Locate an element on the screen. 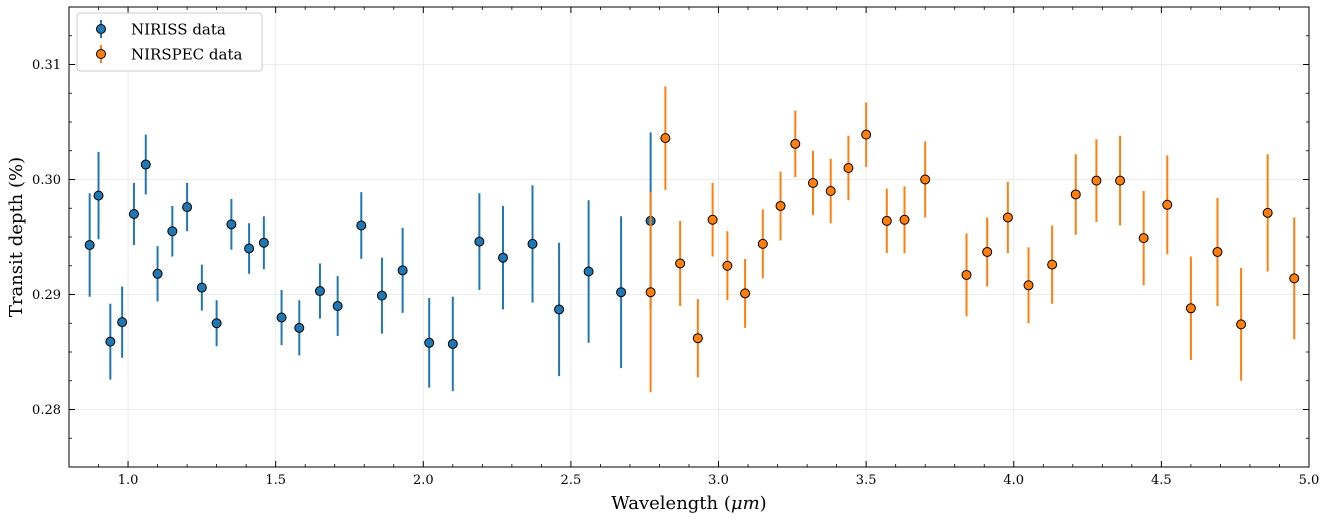  x-tick-label: 4.5 is located at coordinates (1161, 480).